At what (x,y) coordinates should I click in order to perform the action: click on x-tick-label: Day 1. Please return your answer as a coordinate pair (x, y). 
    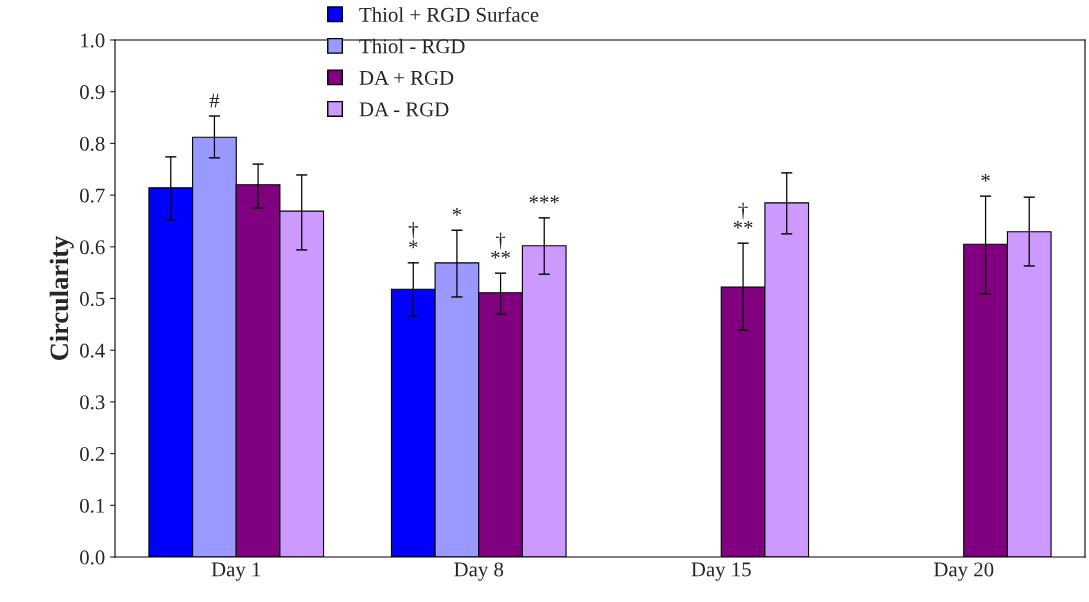
    Looking at the image, I should click on (236, 571).